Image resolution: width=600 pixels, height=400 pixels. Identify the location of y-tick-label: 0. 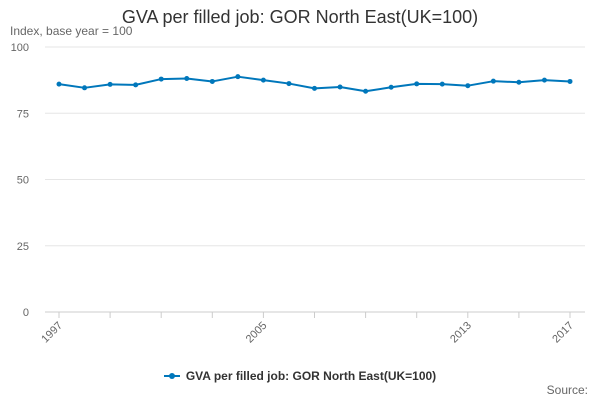
(26, 313).